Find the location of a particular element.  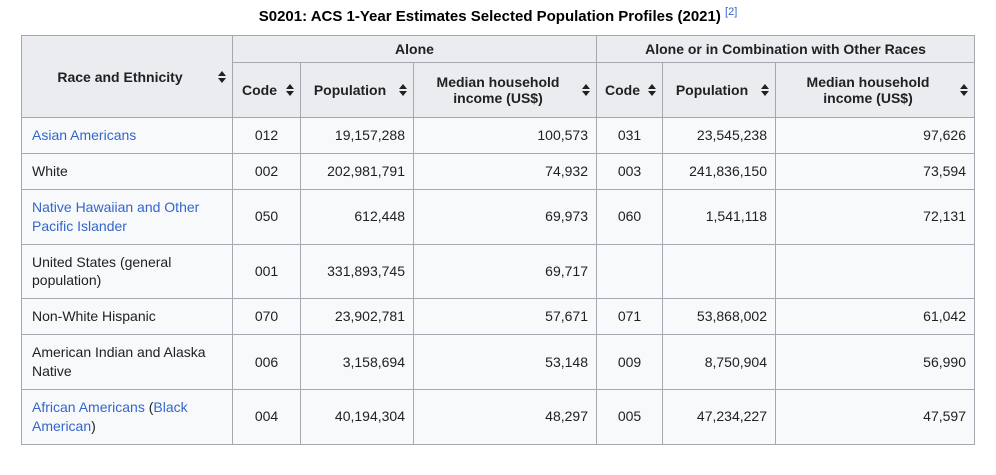

combined-income-cell: 73,594 is located at coordinates (875, 171).